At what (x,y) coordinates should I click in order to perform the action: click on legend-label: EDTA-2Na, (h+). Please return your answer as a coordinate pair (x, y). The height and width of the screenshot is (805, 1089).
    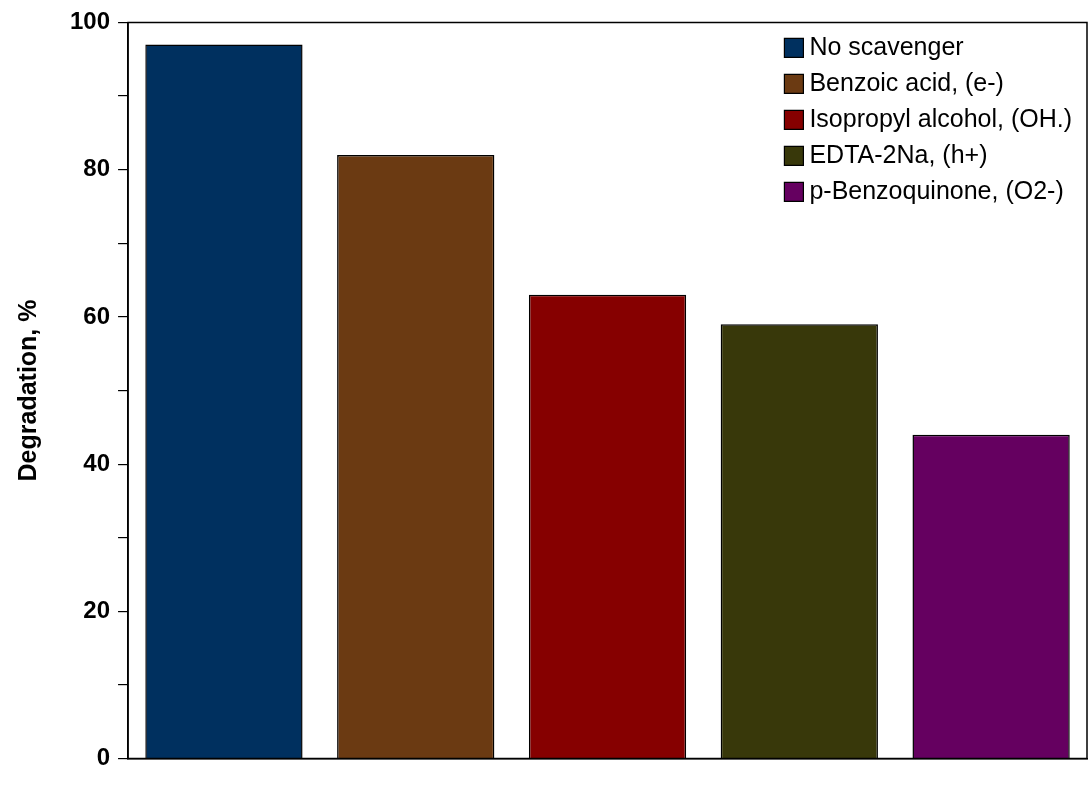
    Looking at the image, I should click on (898, 154).